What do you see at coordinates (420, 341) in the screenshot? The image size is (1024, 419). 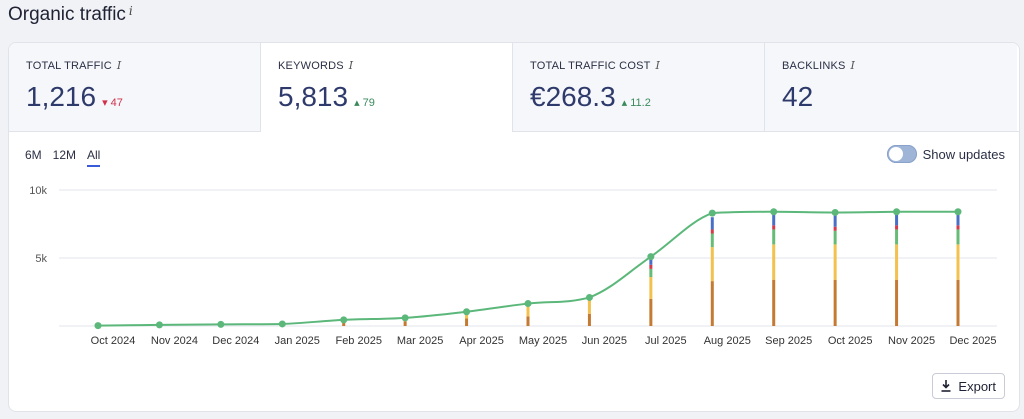 I see `x-tick-label: Mar 2025` at bounding box center [420, 341].